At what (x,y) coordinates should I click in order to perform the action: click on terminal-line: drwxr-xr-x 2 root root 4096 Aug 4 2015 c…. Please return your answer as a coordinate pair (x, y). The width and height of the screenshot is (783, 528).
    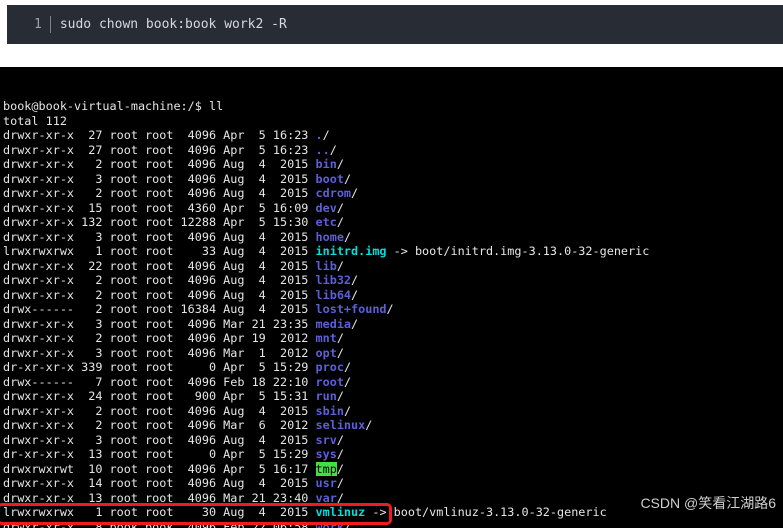
    Looking at the image, I should click on (181, 193).